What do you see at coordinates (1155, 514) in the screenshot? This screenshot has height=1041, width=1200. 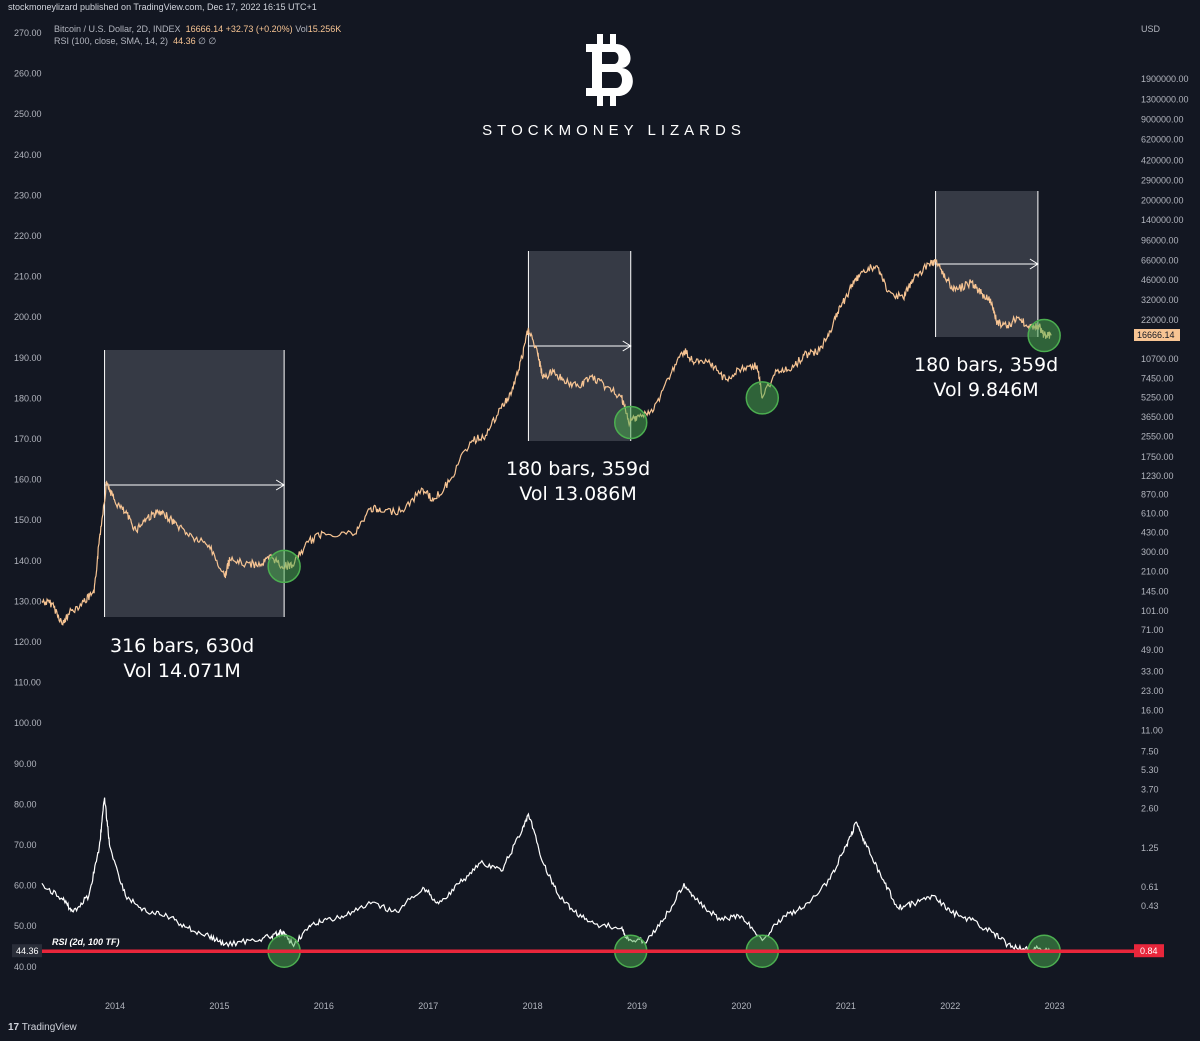 I see `right-tick-label: 610.00` at bounding box center [1155, 514].